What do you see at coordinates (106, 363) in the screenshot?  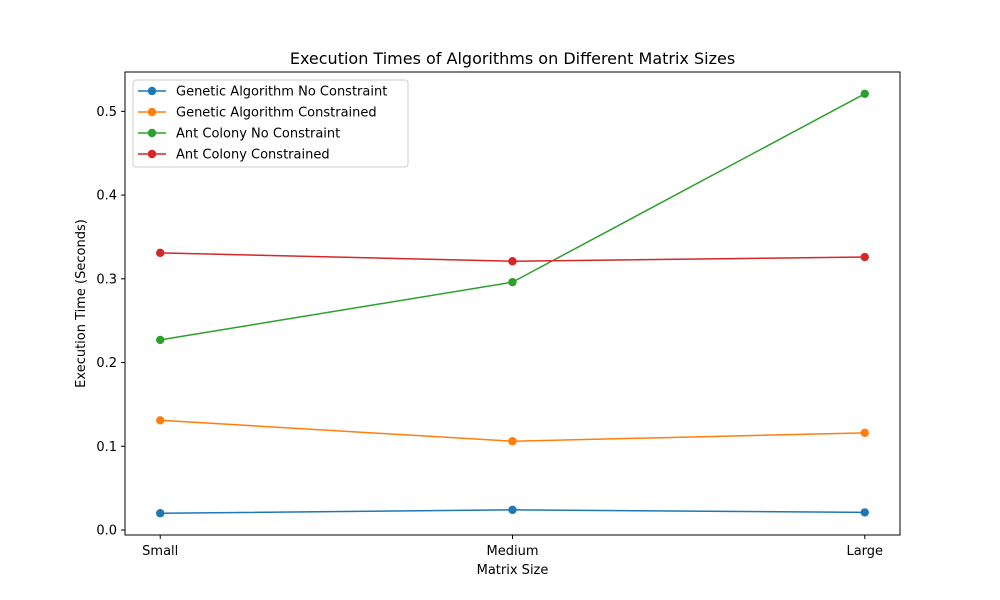 I see `y-tick-label: 0.2` at bounding box center [106, 363].